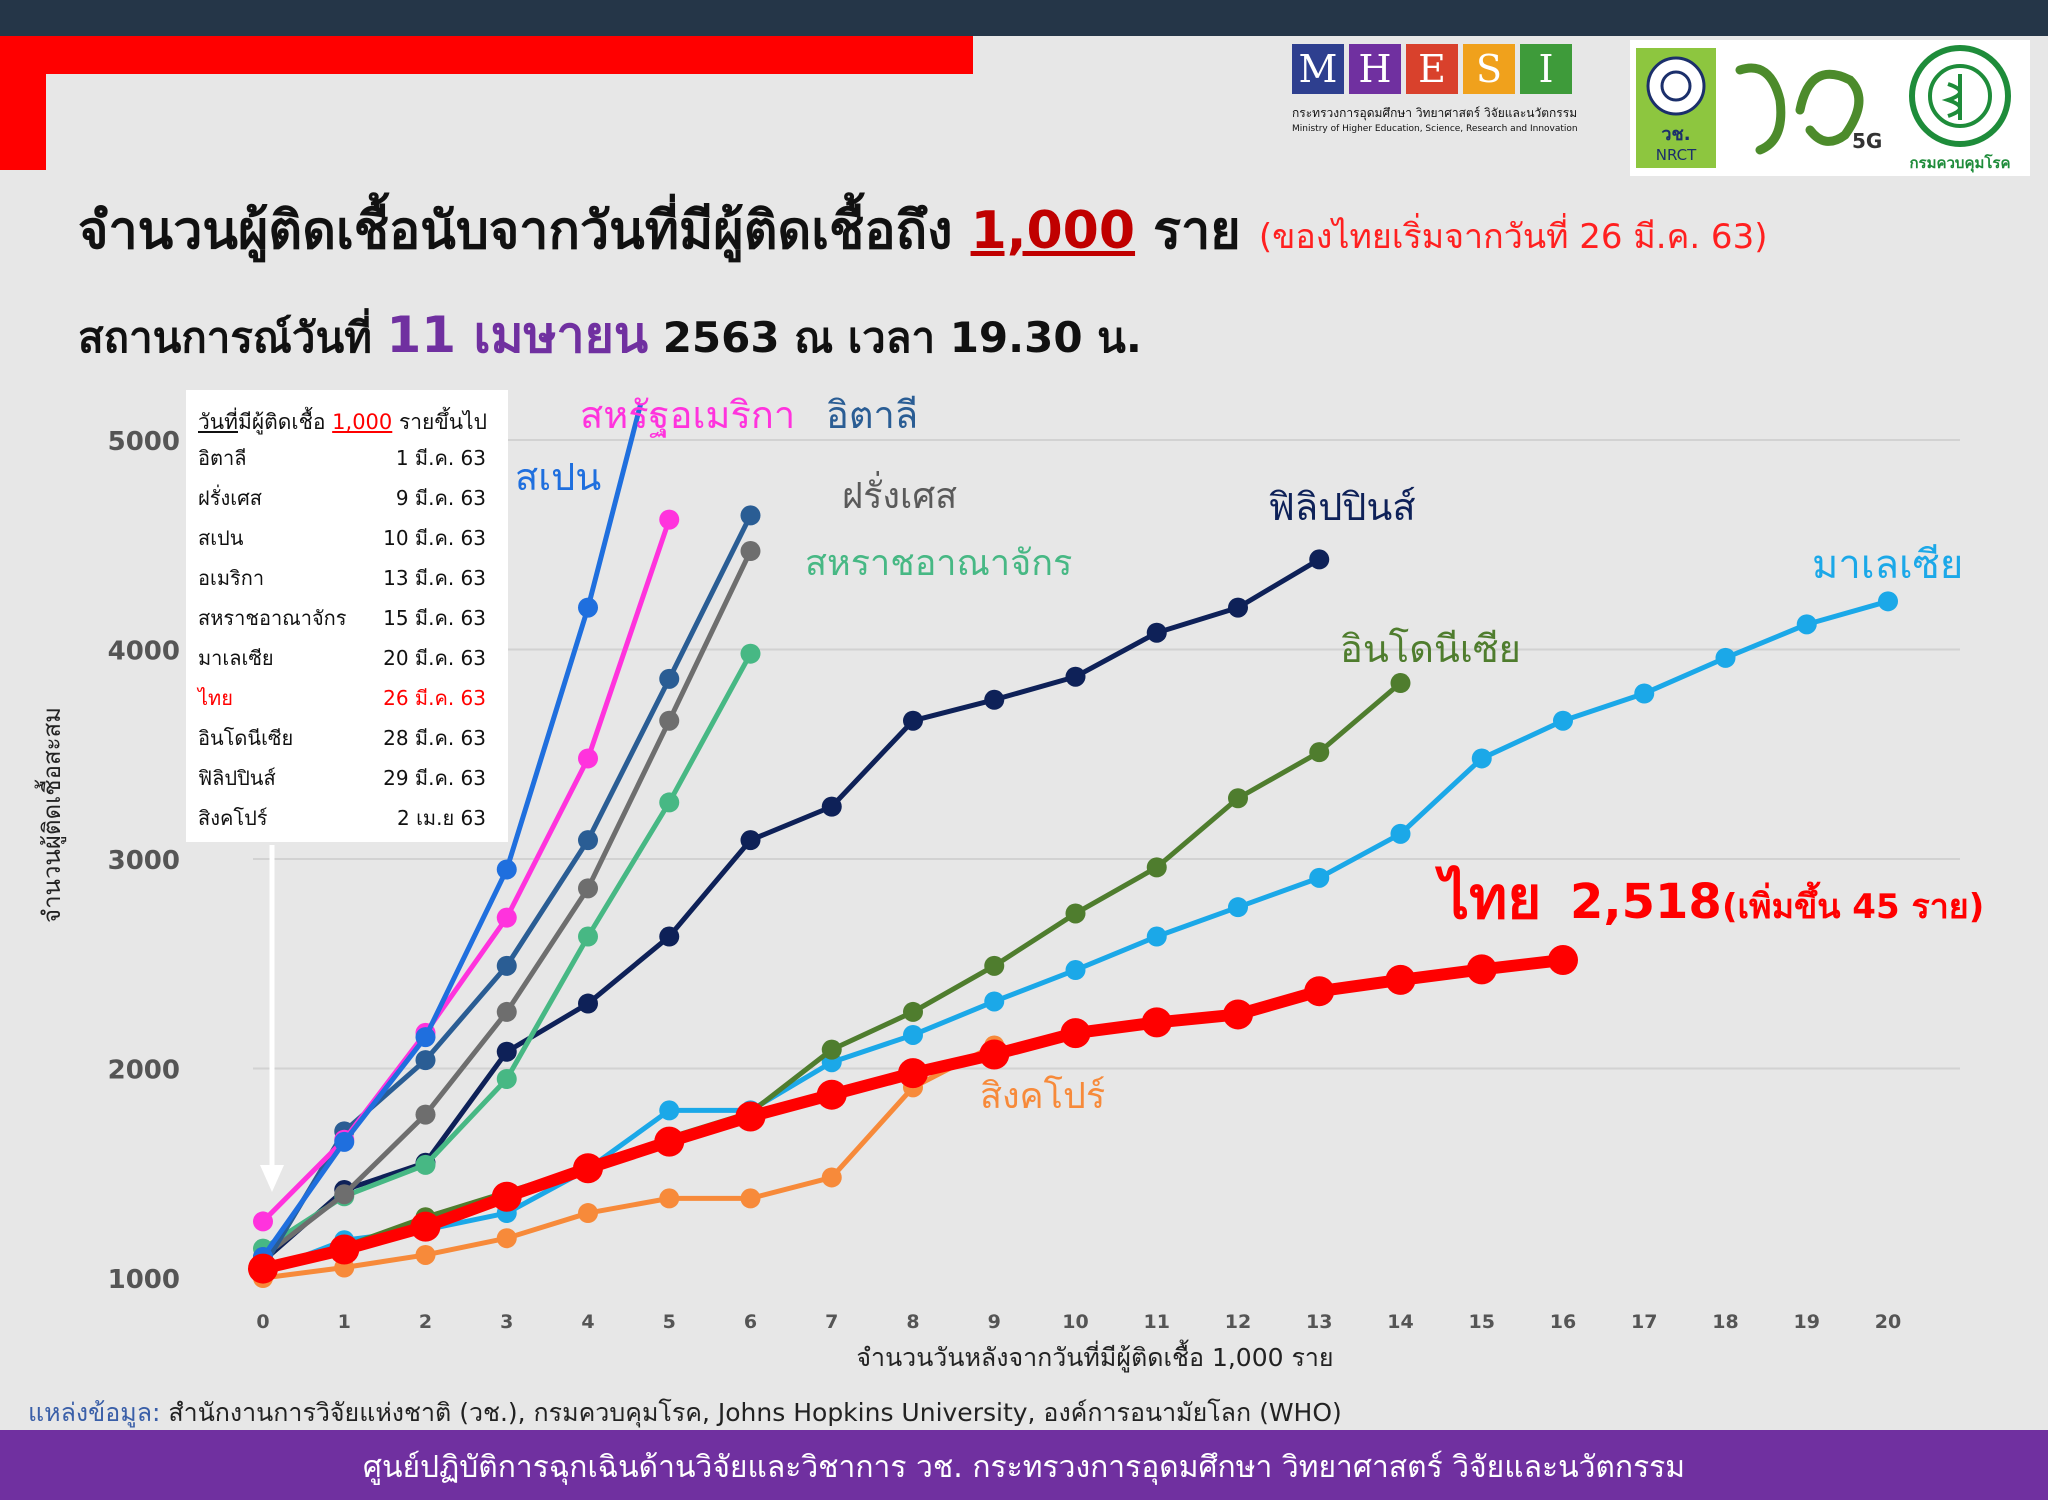 The image size is (2048, 1500). What do you see at coordinates (1197, 231) in the screenshot?
I see `title-unit: ราย` at bounding box center [1197, 231].